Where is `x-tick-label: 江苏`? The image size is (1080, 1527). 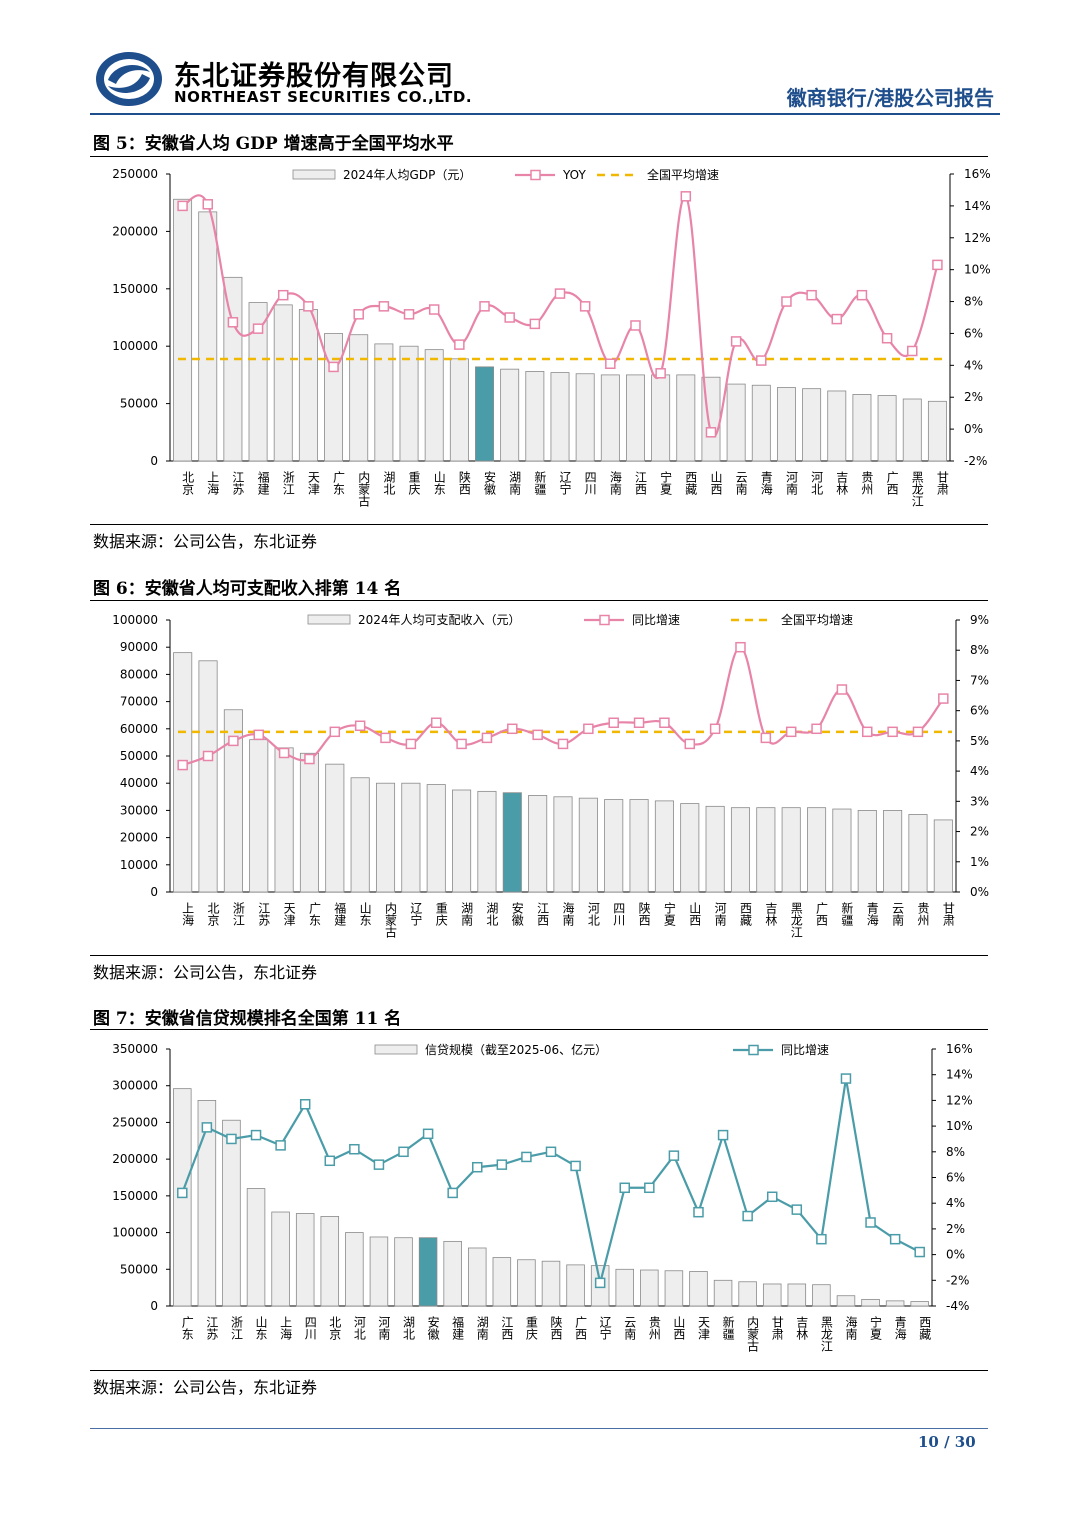 x-tick-label: 江苏 is located at coordinates (212, 1328).